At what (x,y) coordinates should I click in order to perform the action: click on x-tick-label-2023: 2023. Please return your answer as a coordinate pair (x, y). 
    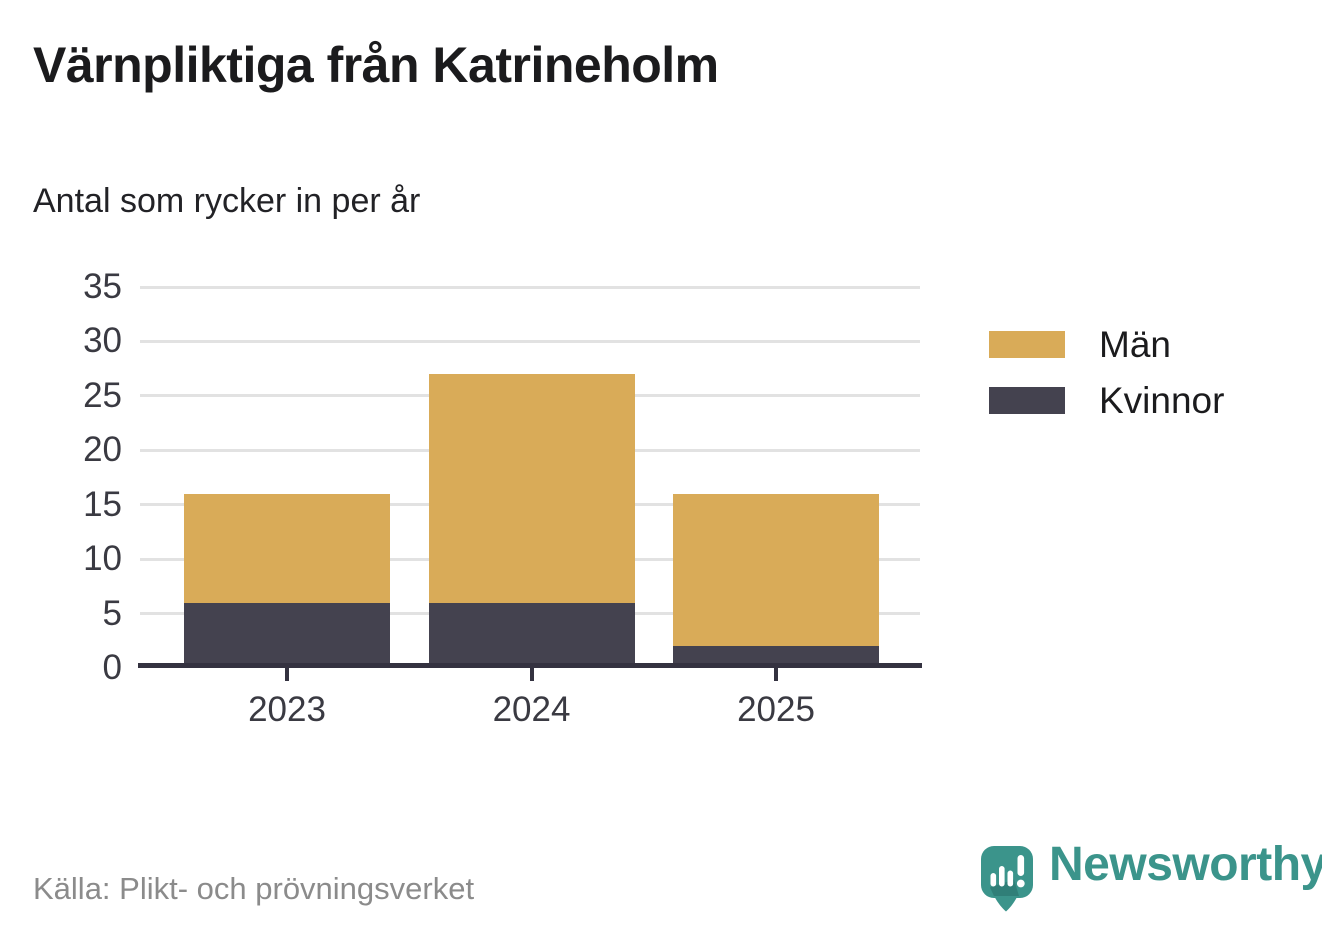
    Looking at the image, I should click on (287, 709).